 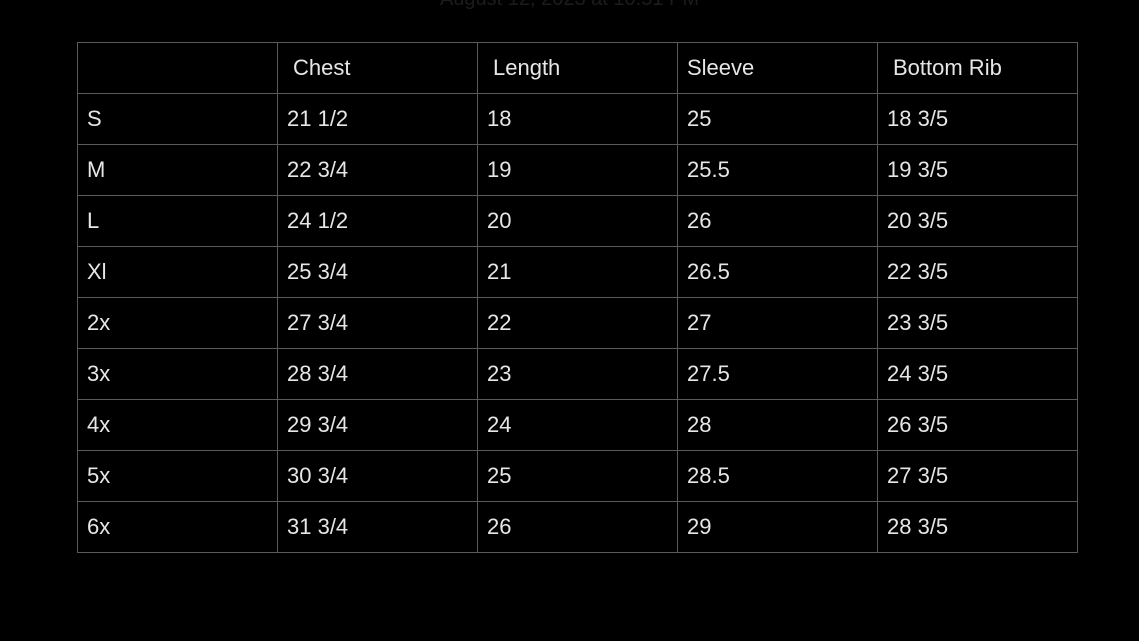 What do you see at coordinates (977, 425) in the screenshot?
I see `table-cell: 26 3/5` at bounding box center [977, 425].